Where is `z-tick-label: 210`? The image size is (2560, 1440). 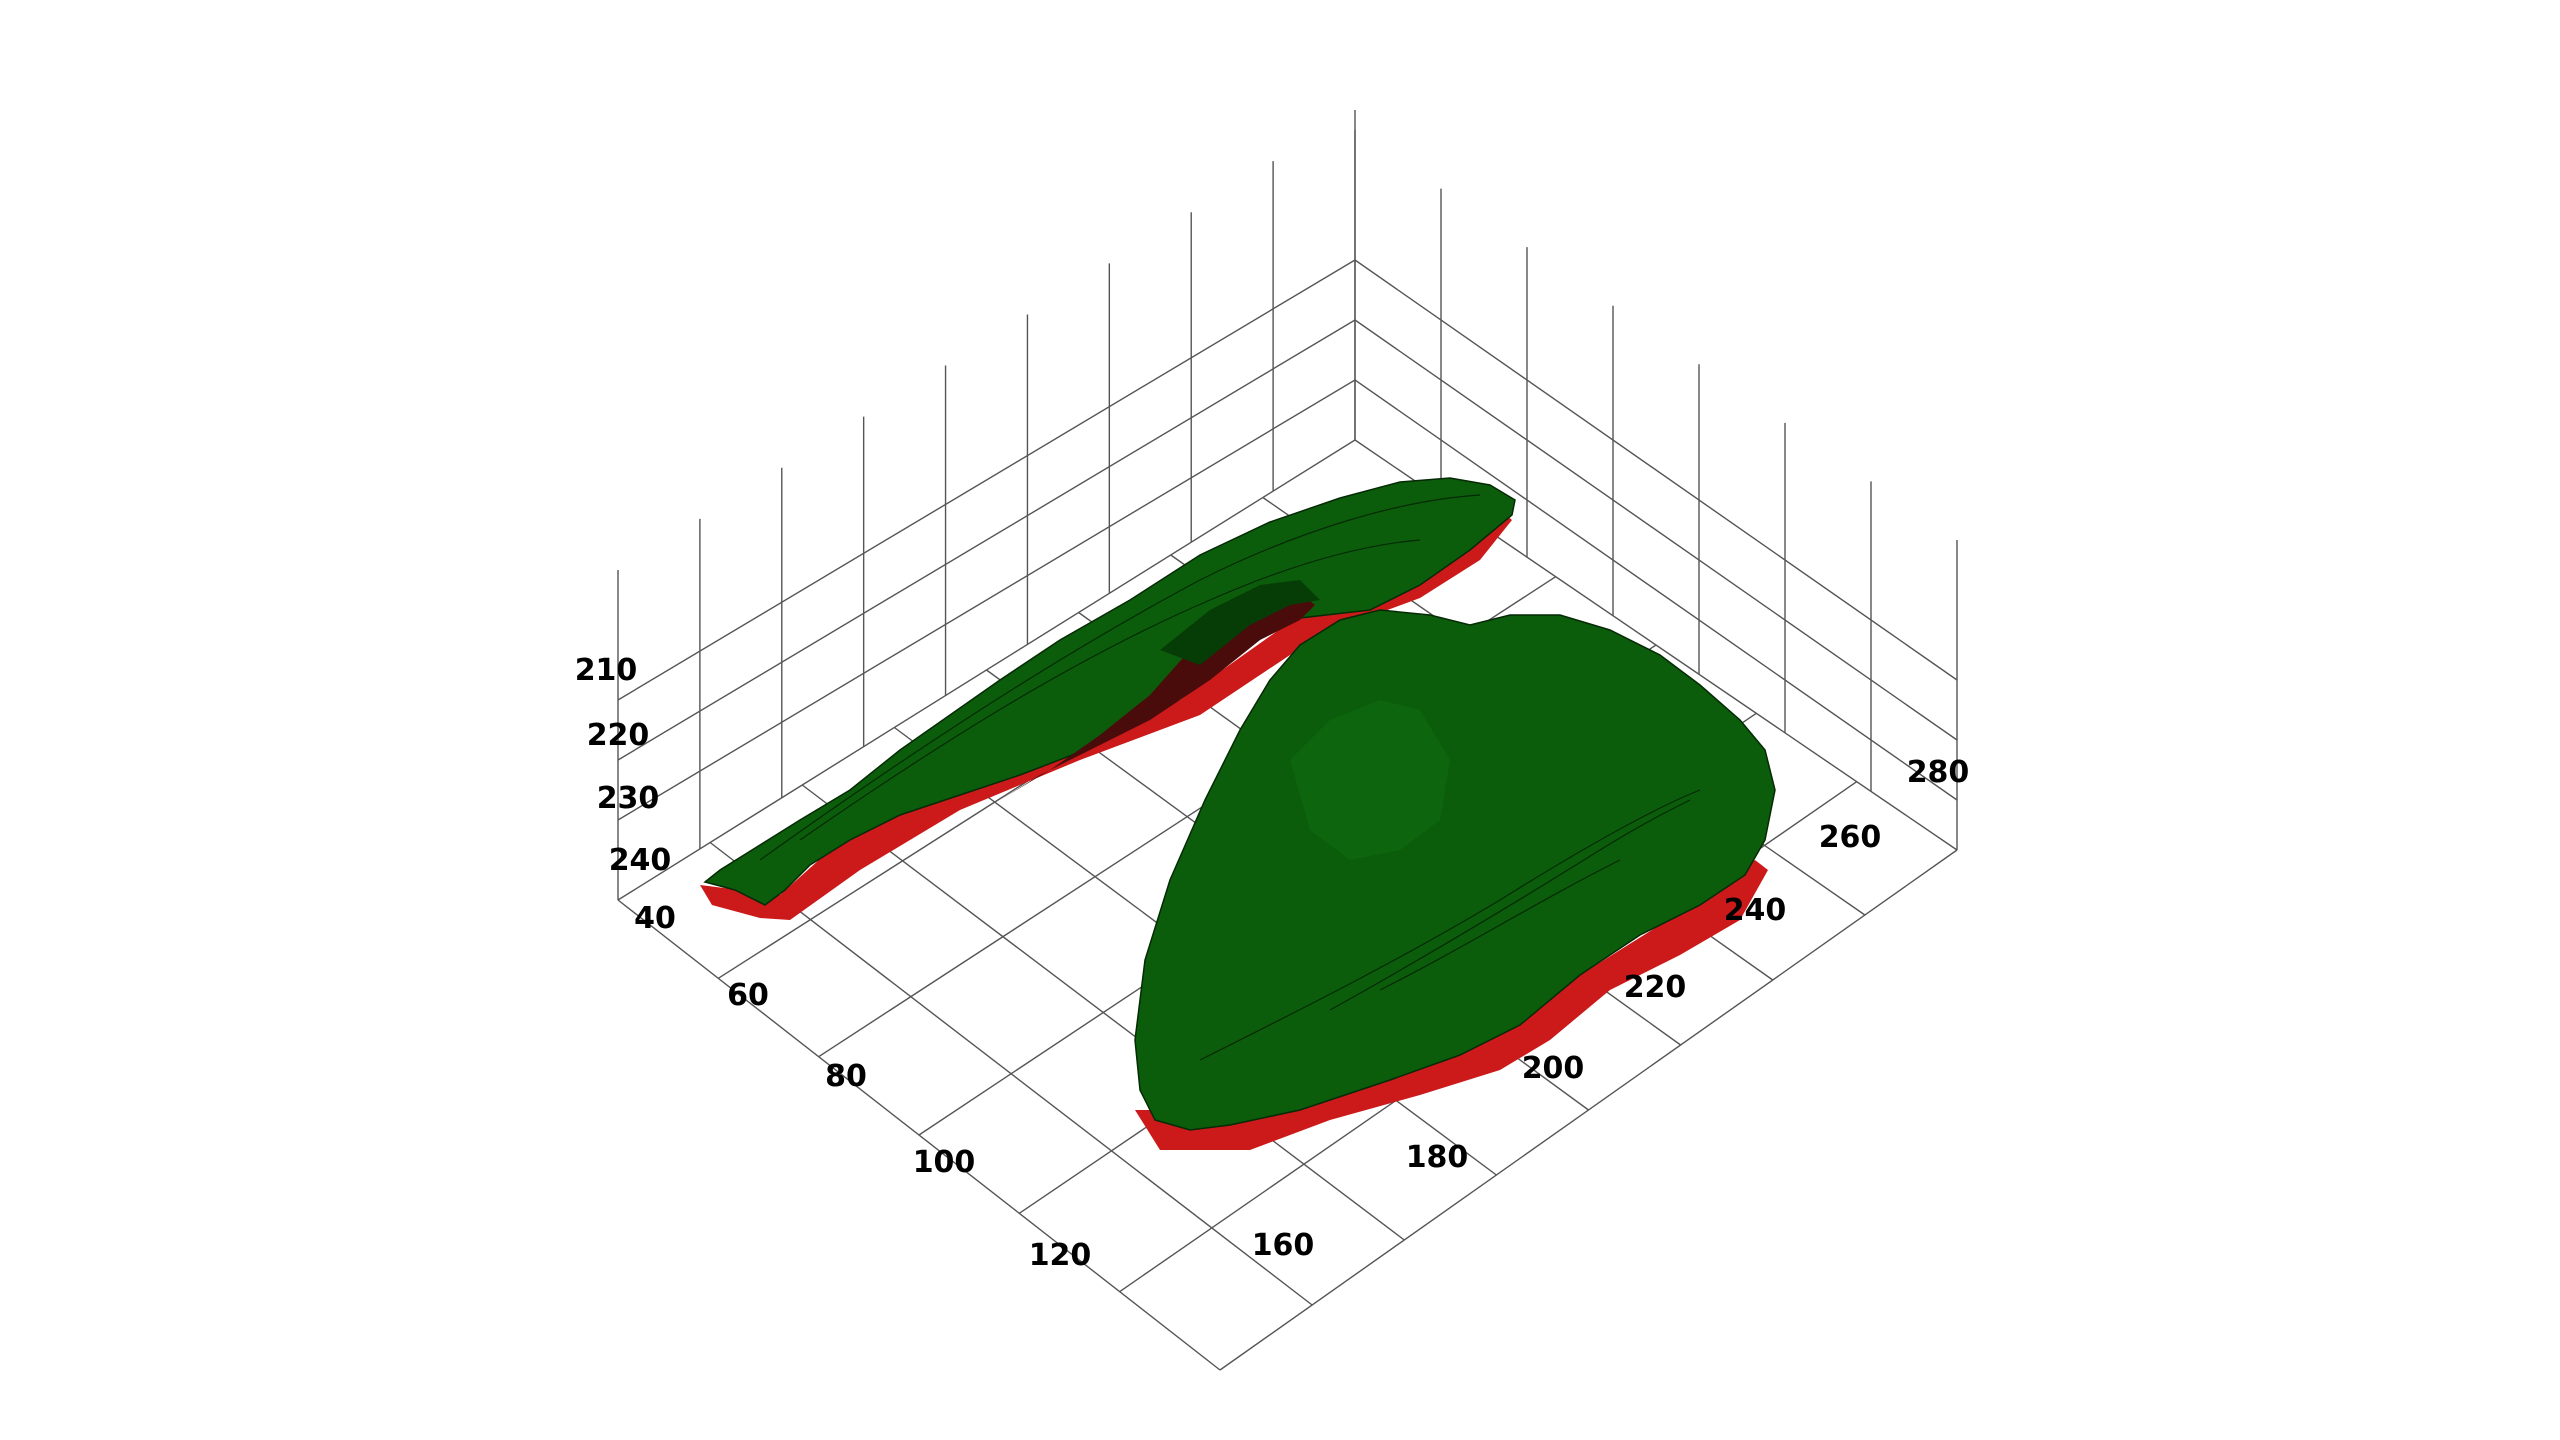 z-tick-label: 210 is located at coordinates (606, 670).